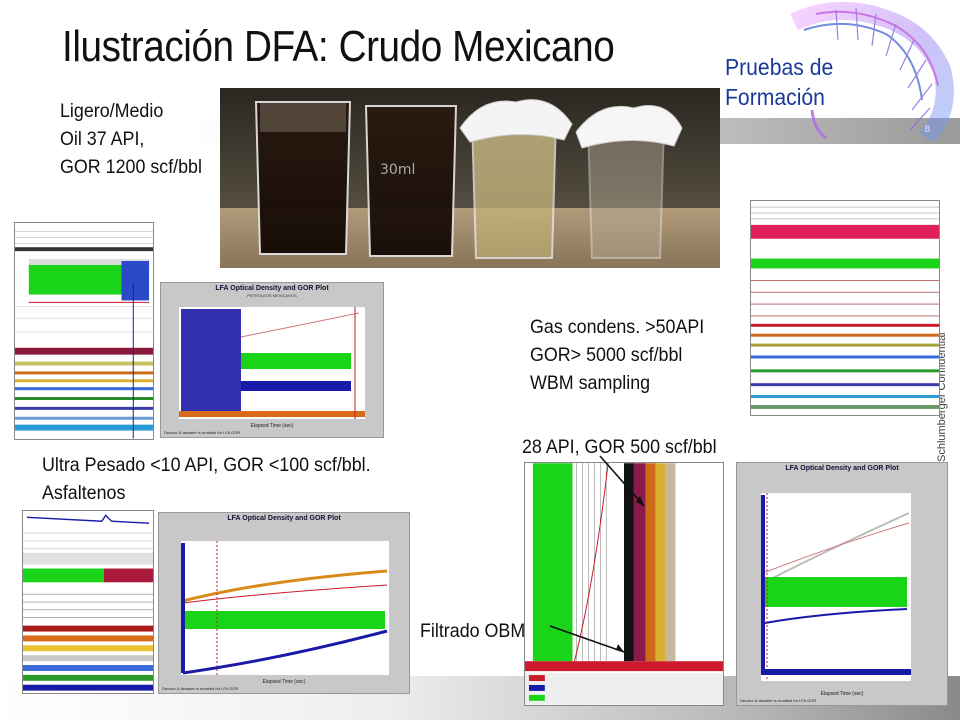 This screenshot has width=960, height=720. What do you see at coordinates (622, 481) in the screenshot?
I see `arrow-medium-oil` at bounding box center [622, 481].